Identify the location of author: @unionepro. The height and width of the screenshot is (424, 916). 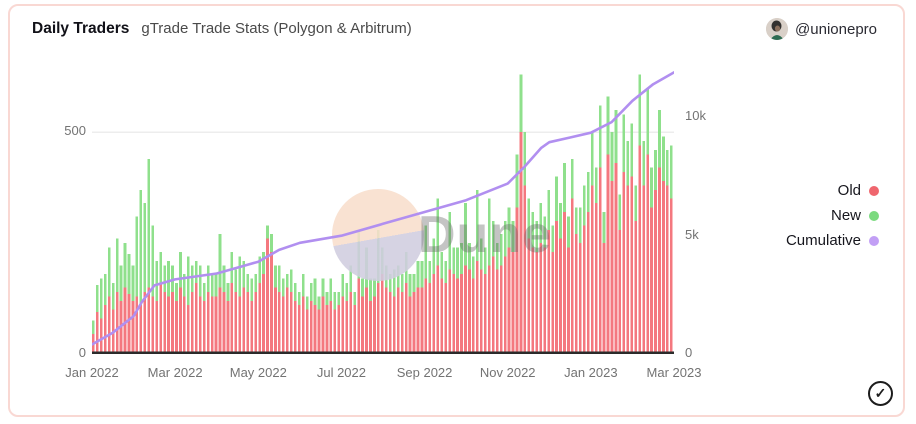
(821, 29).